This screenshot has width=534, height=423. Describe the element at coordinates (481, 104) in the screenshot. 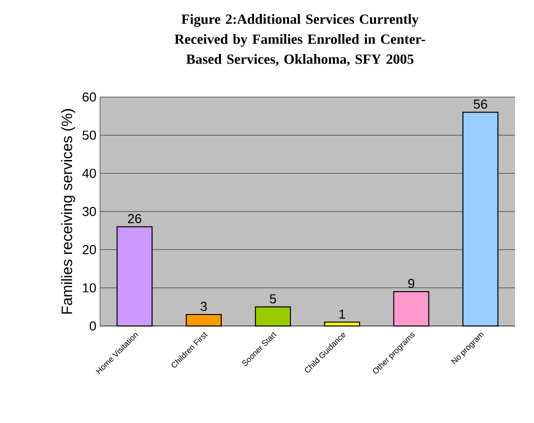

I see `data-label: 56` at that location.